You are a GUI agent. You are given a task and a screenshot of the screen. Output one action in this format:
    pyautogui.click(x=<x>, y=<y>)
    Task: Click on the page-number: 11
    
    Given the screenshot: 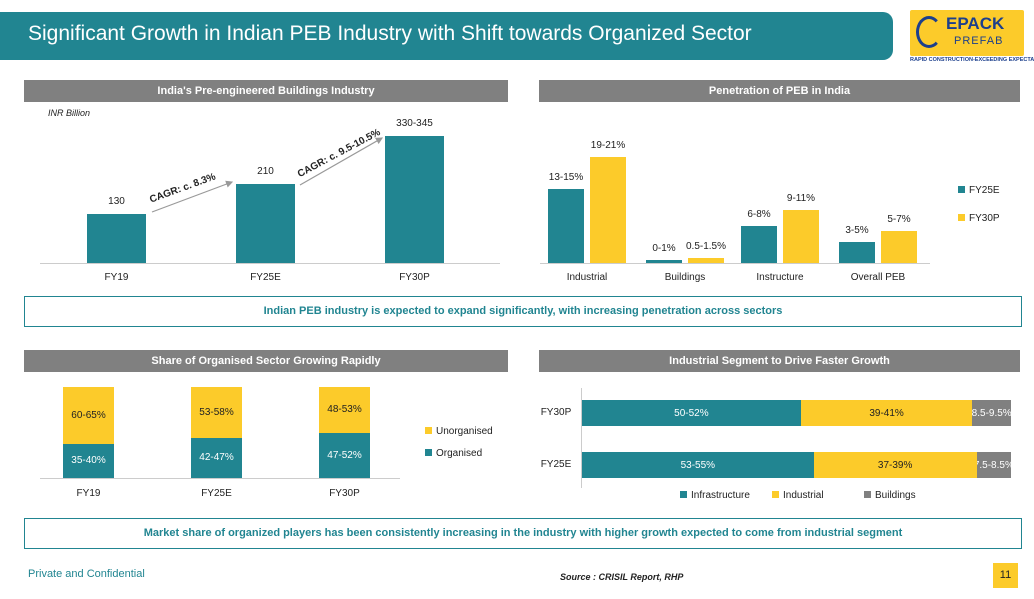 What is the action you would take?
    pyautogui.click(x=1005, y=575)
    